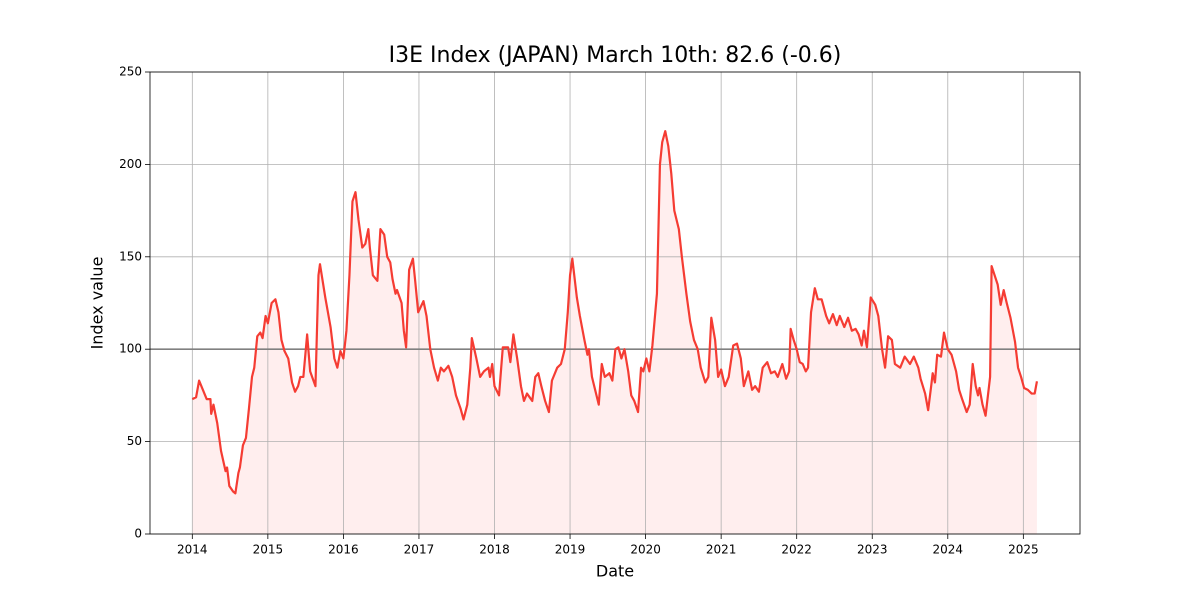 The width and height of the screenshot is (1200, 600). Describe the element at coordinates (130, 349) in the screenshot. I see `y-tick-label: 100` at that location.